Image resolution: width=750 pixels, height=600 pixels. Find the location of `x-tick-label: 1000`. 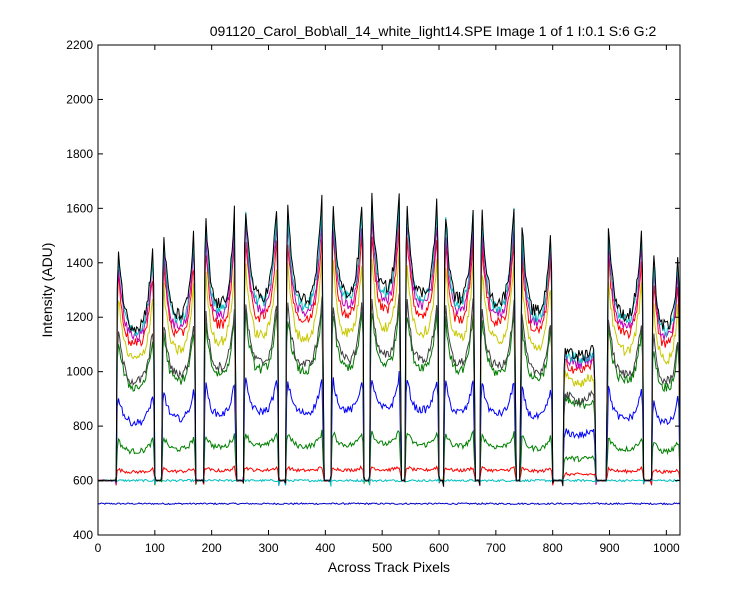

x-tick-label: 1000 is located at coordinates (666, 548).